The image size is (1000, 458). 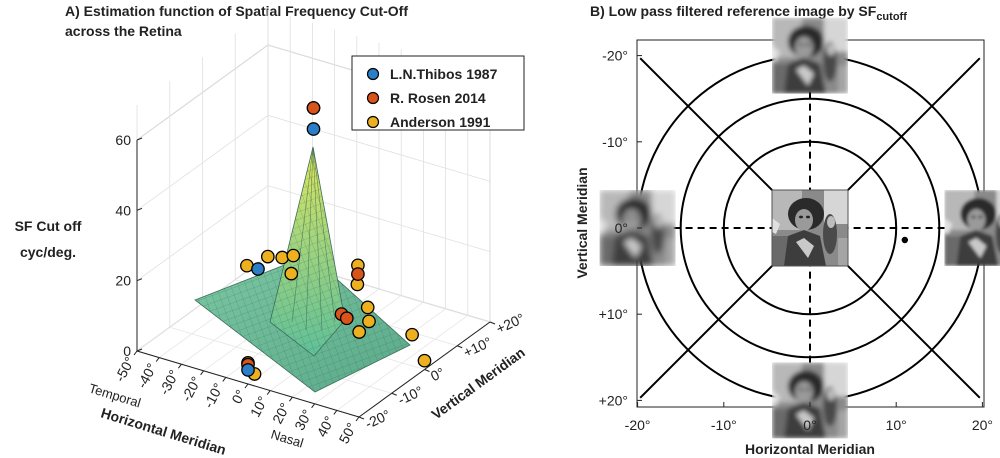 I want to click on z-tick-label: 60, so click(x=123, y=140).